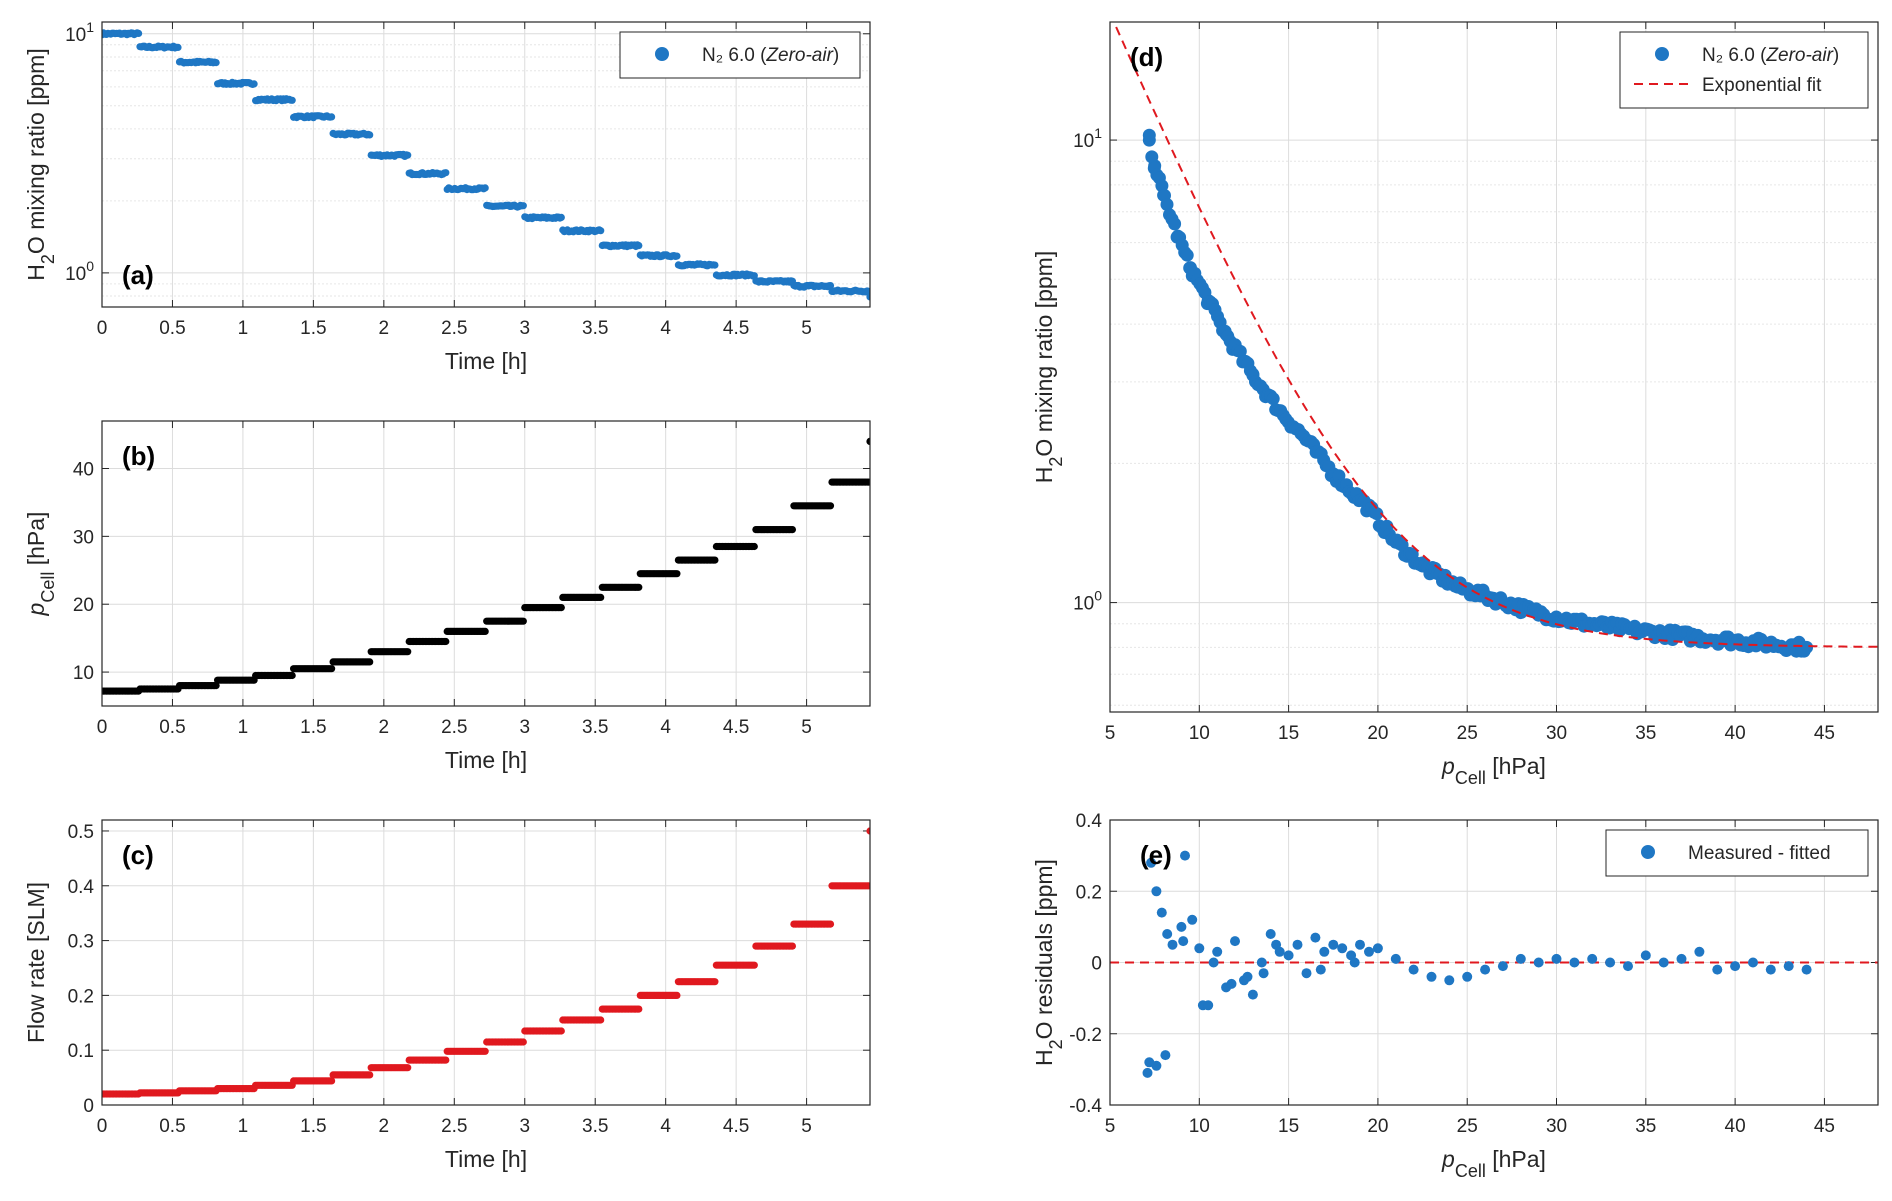  I want to click on axes-frame-c, so click(486, 962).